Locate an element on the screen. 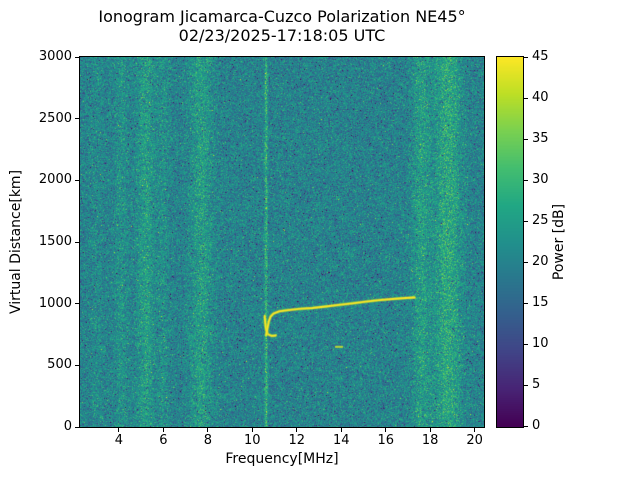 The width and height of the screenshot is (640, 480). y-tick-label: 3000 is located at coordinates (55, 56).